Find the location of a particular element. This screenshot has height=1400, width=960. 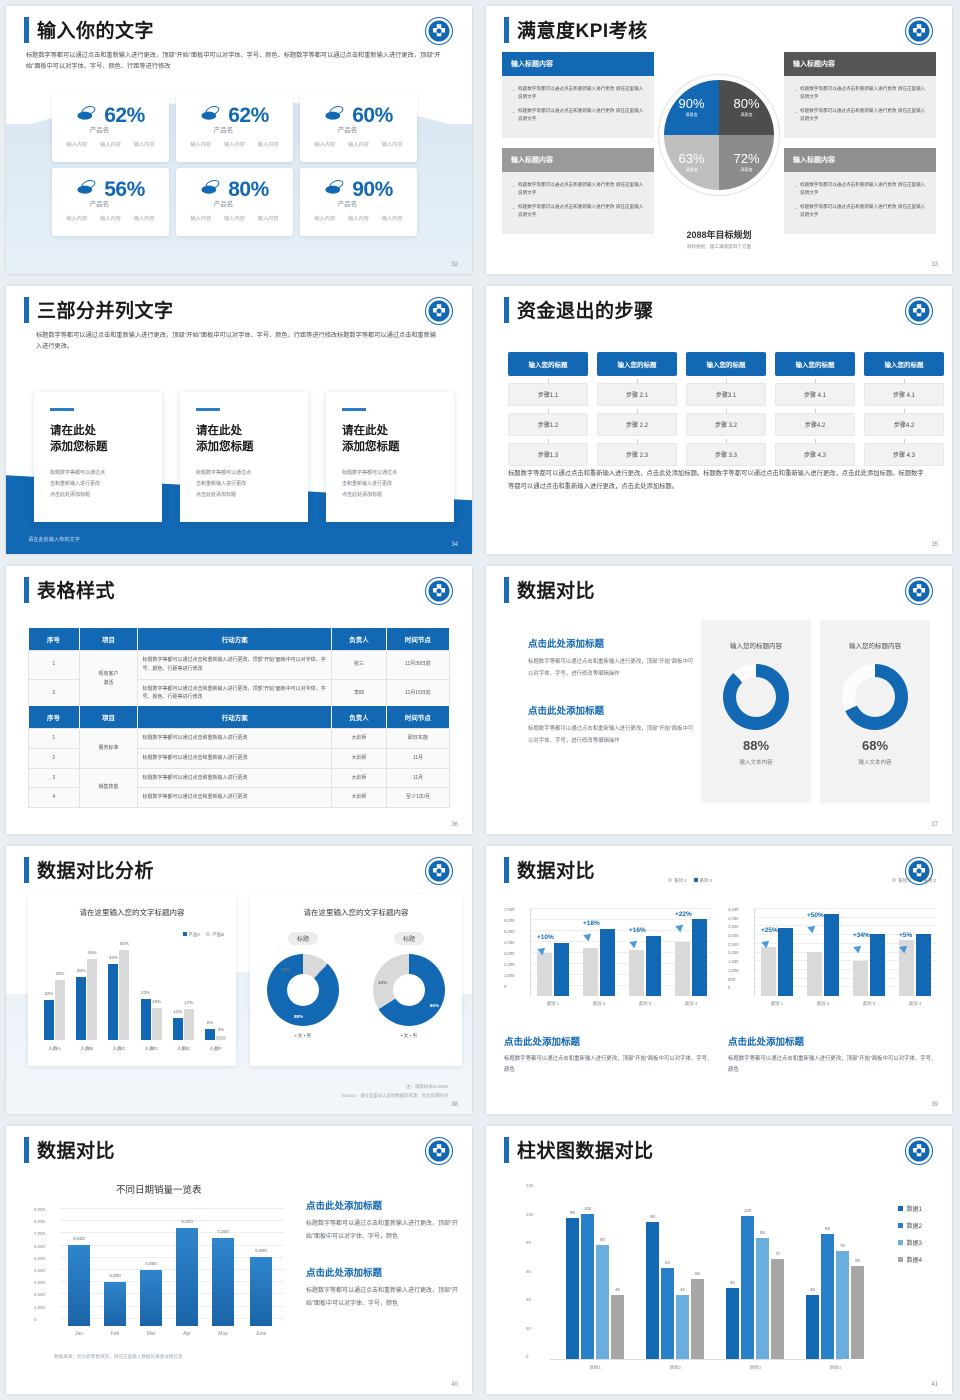

step-item: 步骤1.1 is located at coordinates (548, 392).